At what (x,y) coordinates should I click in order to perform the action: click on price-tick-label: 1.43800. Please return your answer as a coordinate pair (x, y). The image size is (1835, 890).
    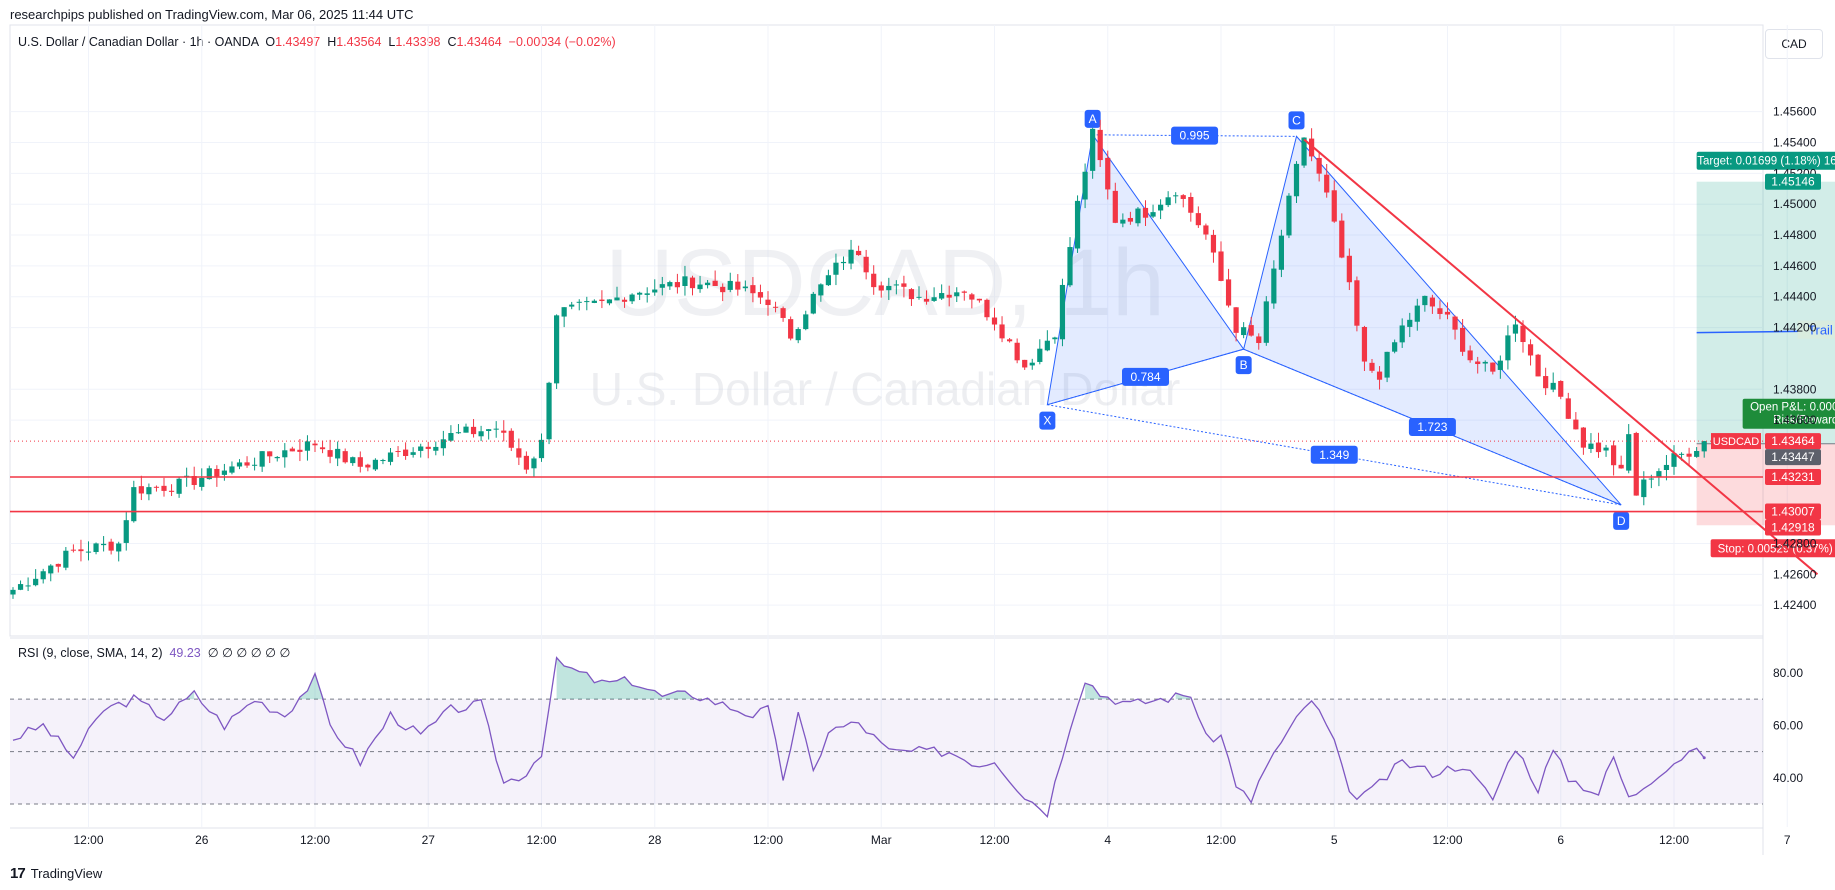
    Looking at the image, I should click on (1795, 389).